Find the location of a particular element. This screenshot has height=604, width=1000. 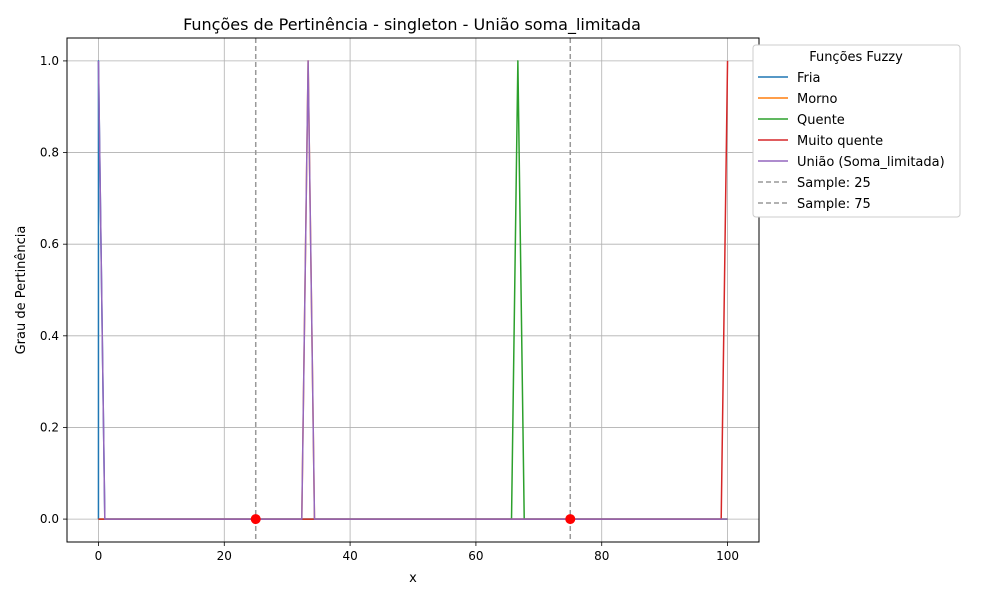

legend-entry: Muito quente is located at coordinates (840, 141).